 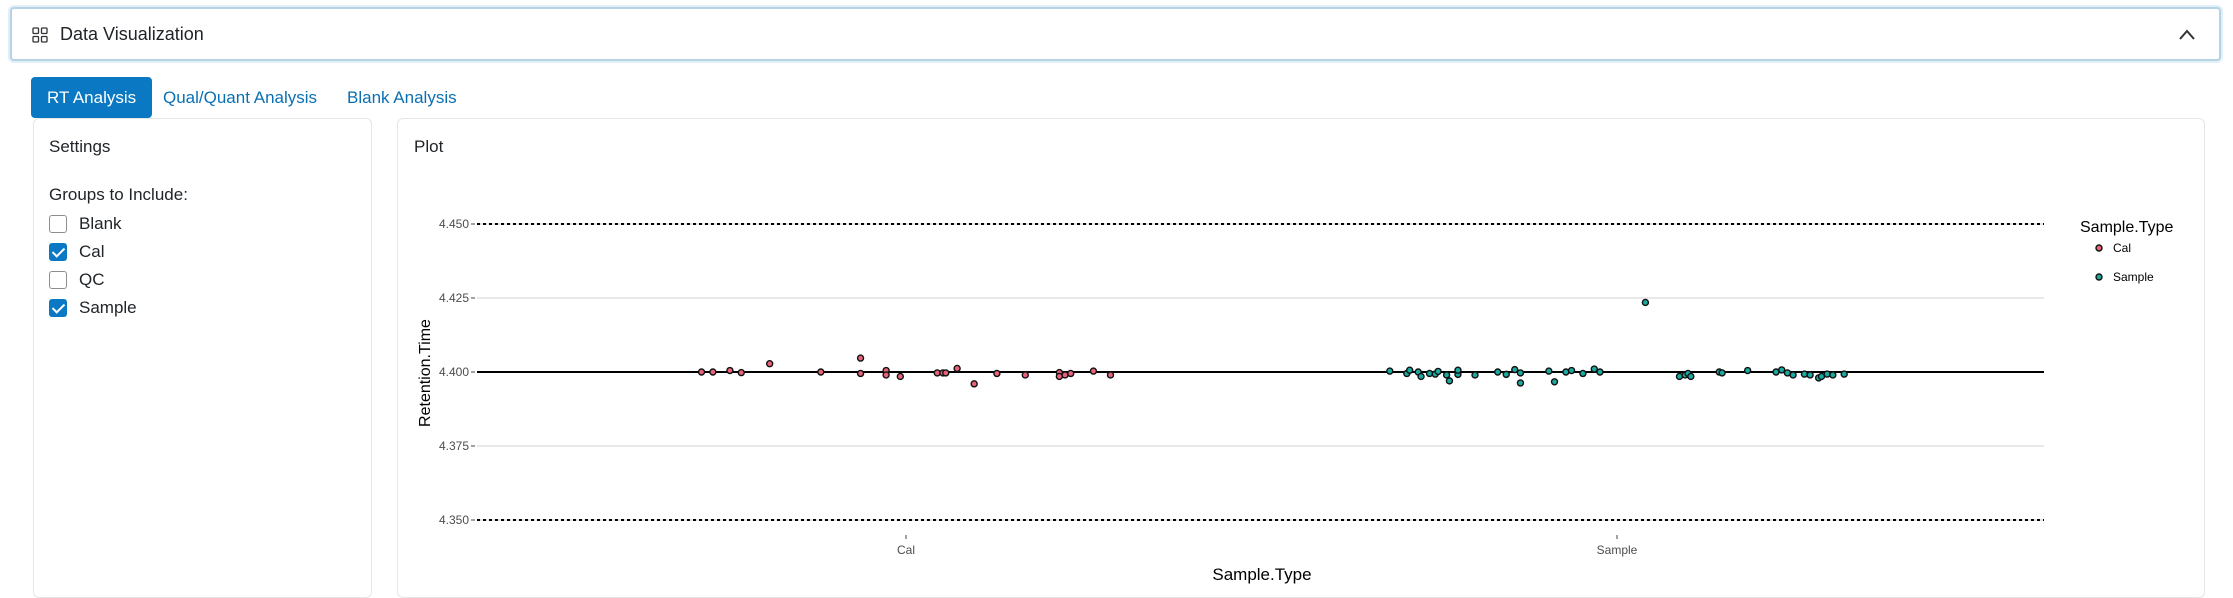 What do you see at coordinates (2122, 248) in the screenshot?
I see `legend-label-cal: Cal` at bounding box center [2122, 248].